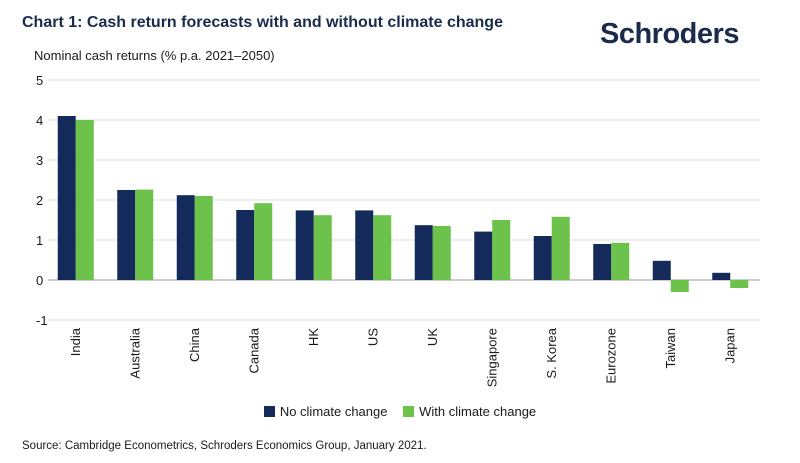 The image size is (800, 463). Describe the element at coordinates (39, 200) in the screenshot. I see `y-tick-label: 2` at that location.